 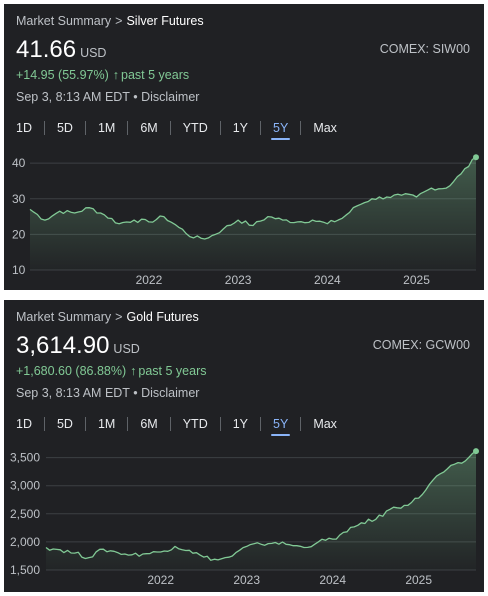 I want to click on y-tick-label: 1,500, so click(x=25, y=570).